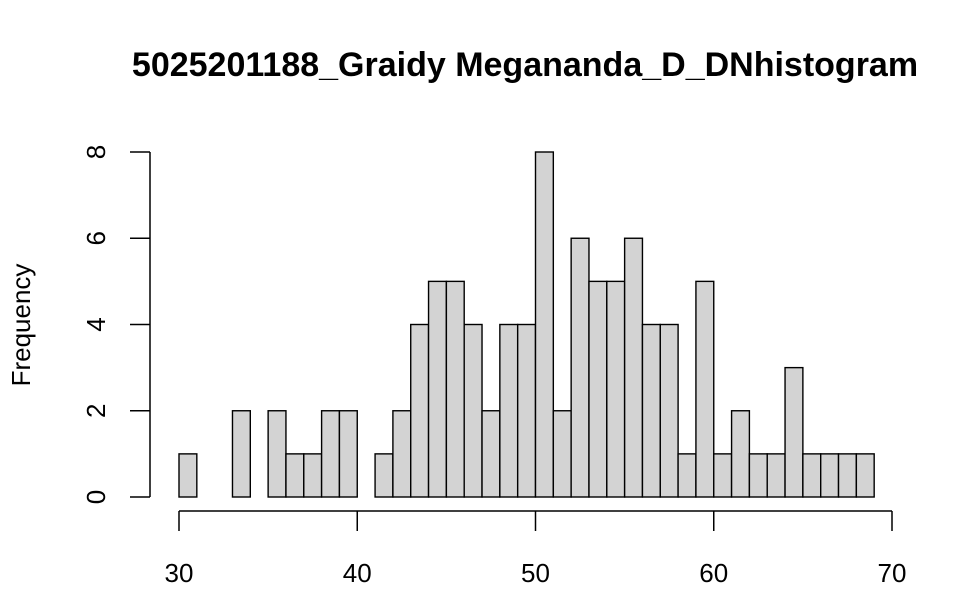 This screenshot has width=970, height=616. Describe the element at coordinates (96, 411) in the screenshot. I see `y-tick-label: 2` at that location.